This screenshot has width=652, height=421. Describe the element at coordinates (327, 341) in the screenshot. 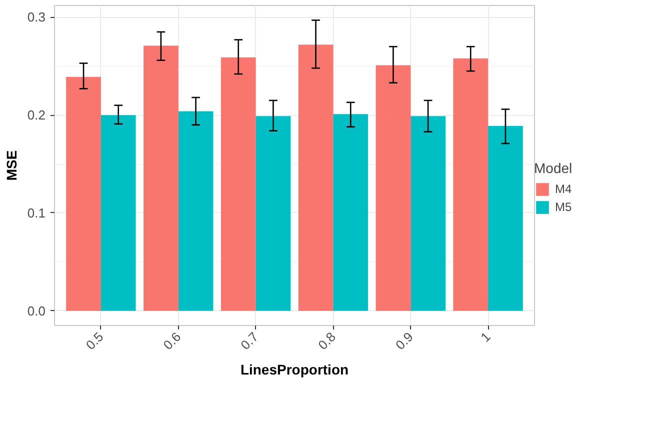

I see `x-tick-label: 0.8` at that location.